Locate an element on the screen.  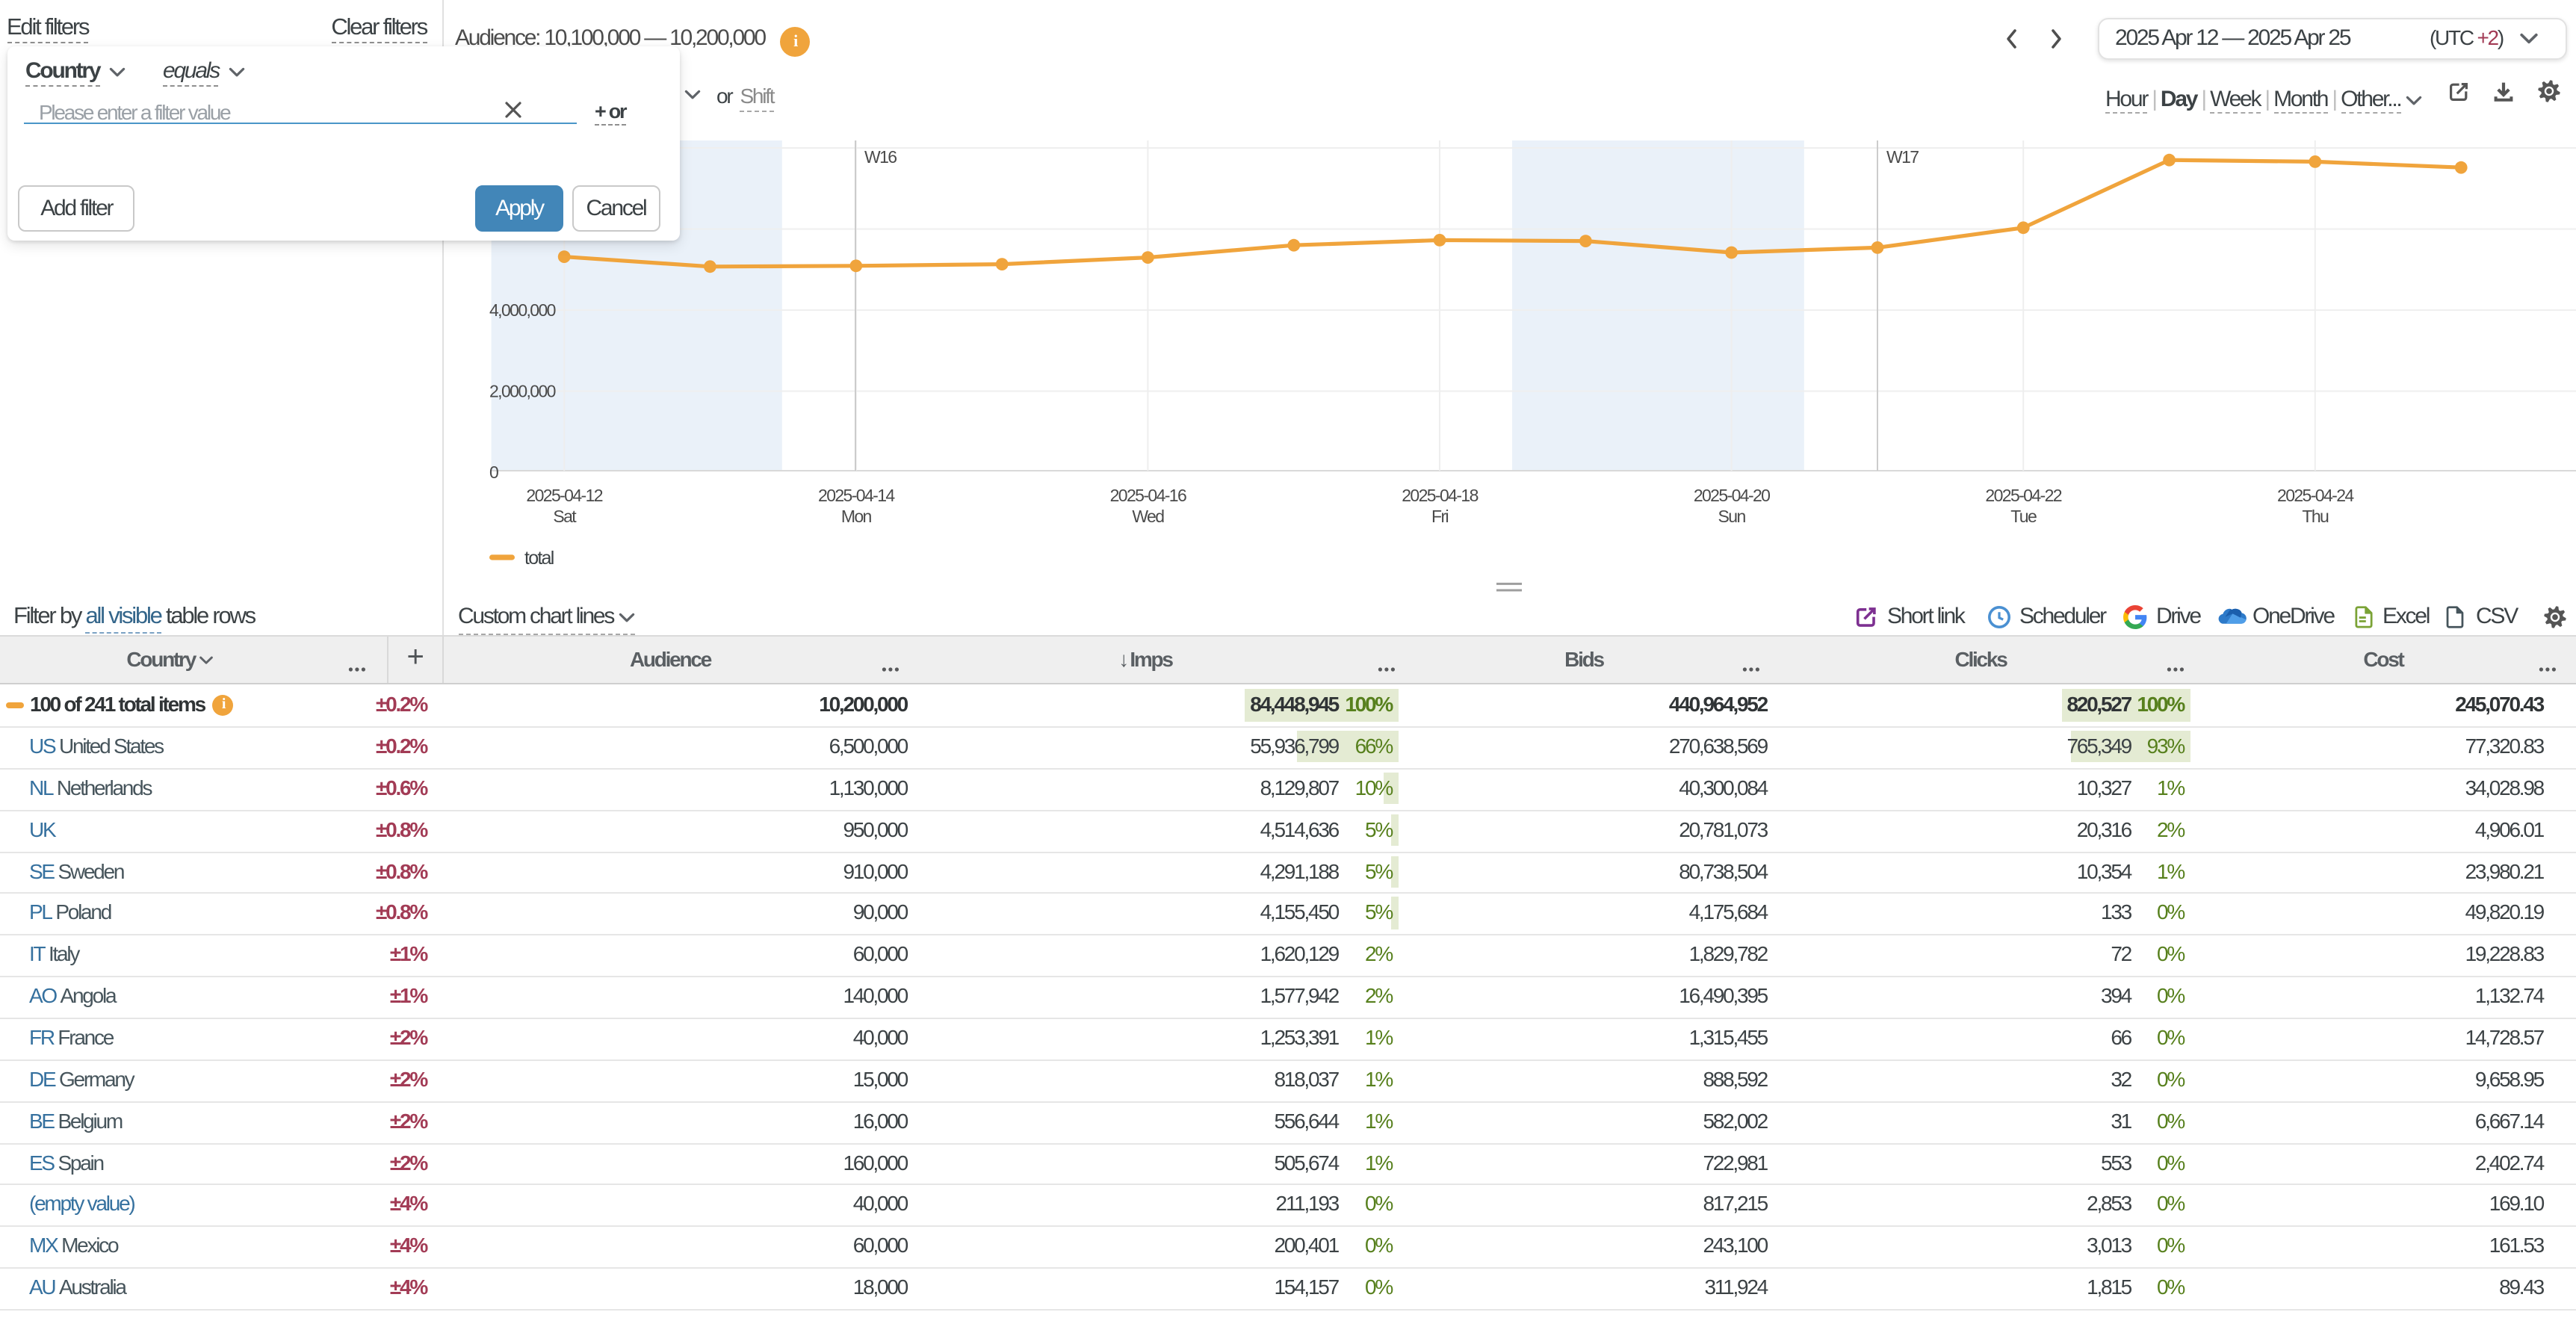
svg-text: 2025-04-22 is located at coordinates (2023, 496).